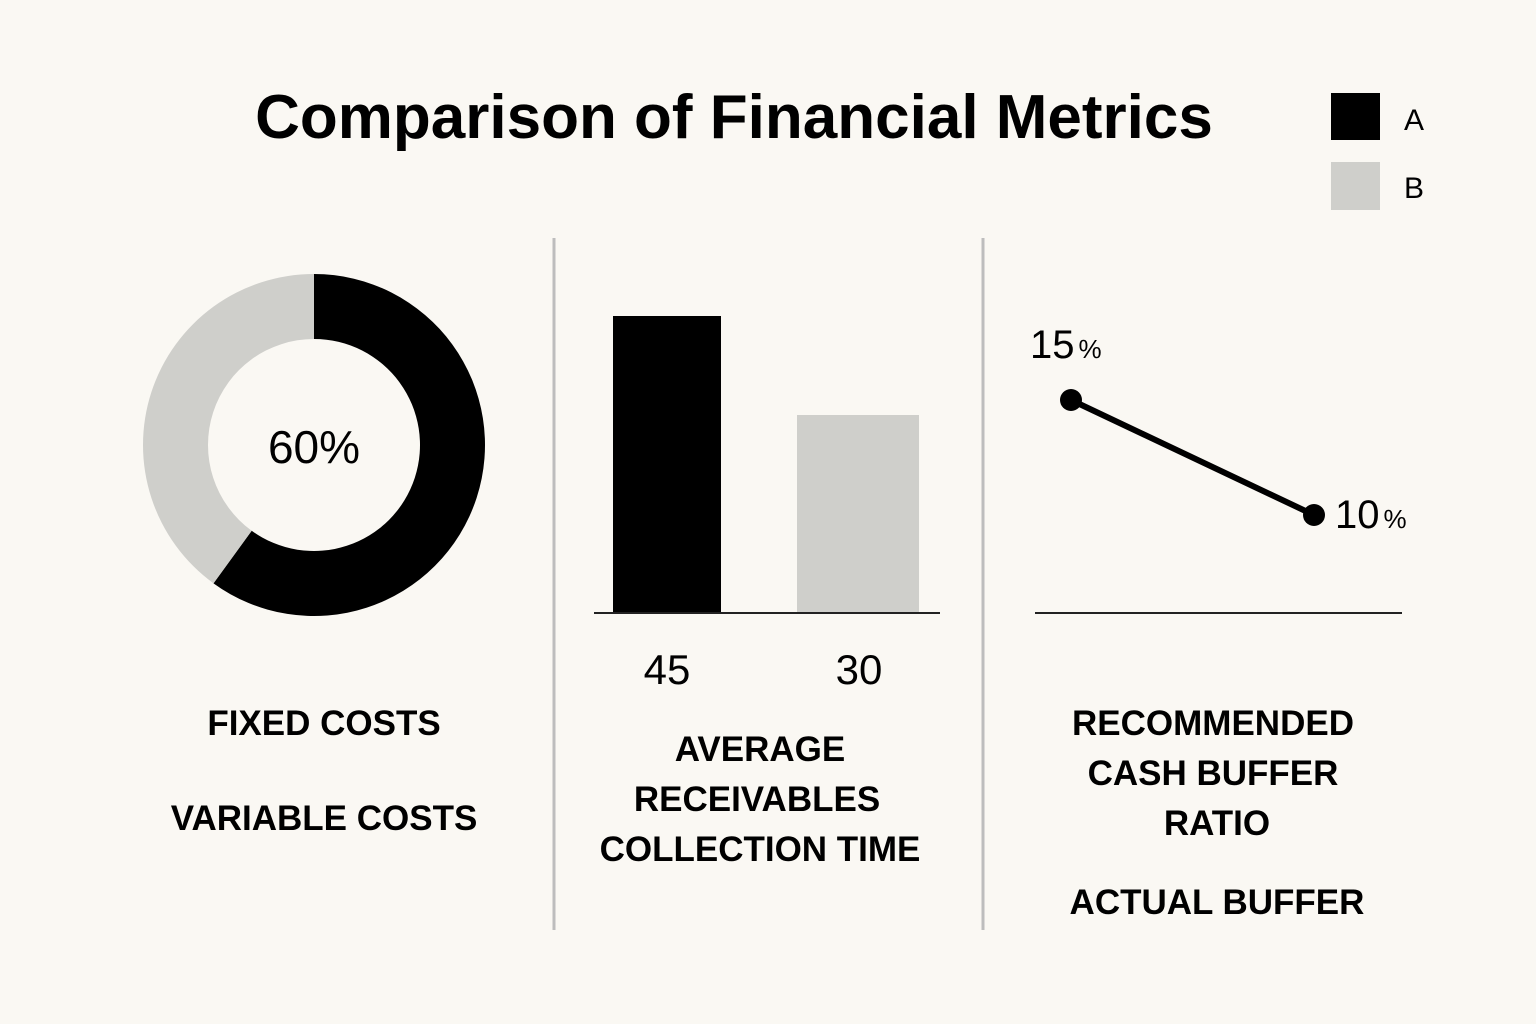  I want to click on line-series-segment, so click(1192, 457).